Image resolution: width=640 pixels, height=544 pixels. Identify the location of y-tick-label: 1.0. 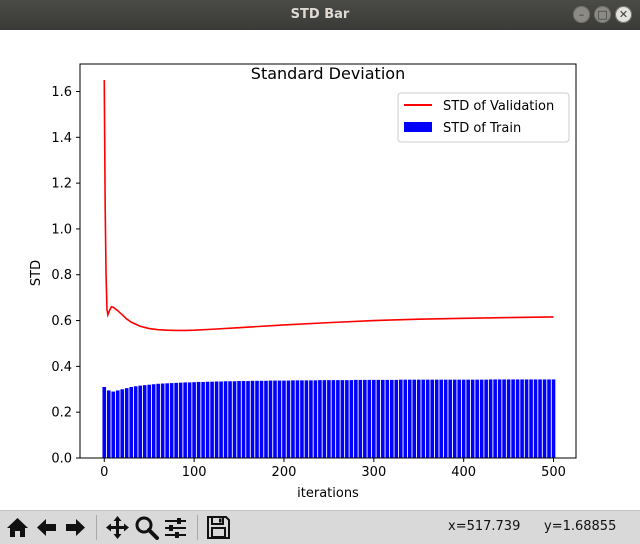
(61, 229).